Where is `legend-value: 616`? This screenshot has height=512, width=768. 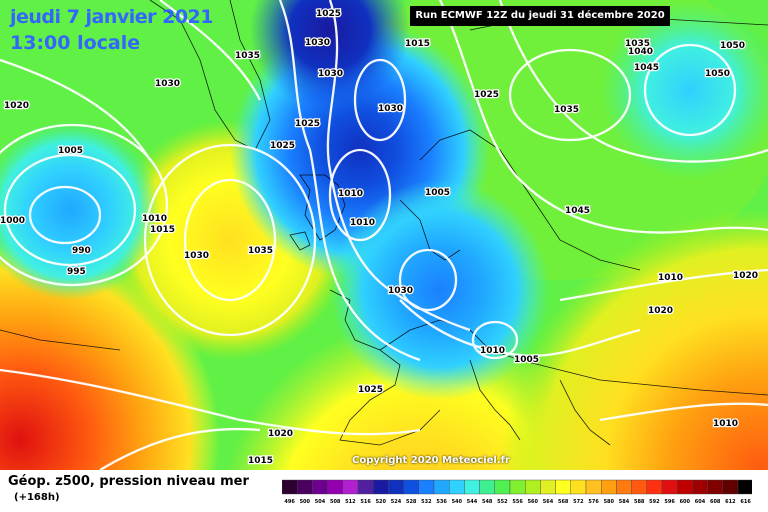 legend-value: 616 is located at coordinates (745, 502).